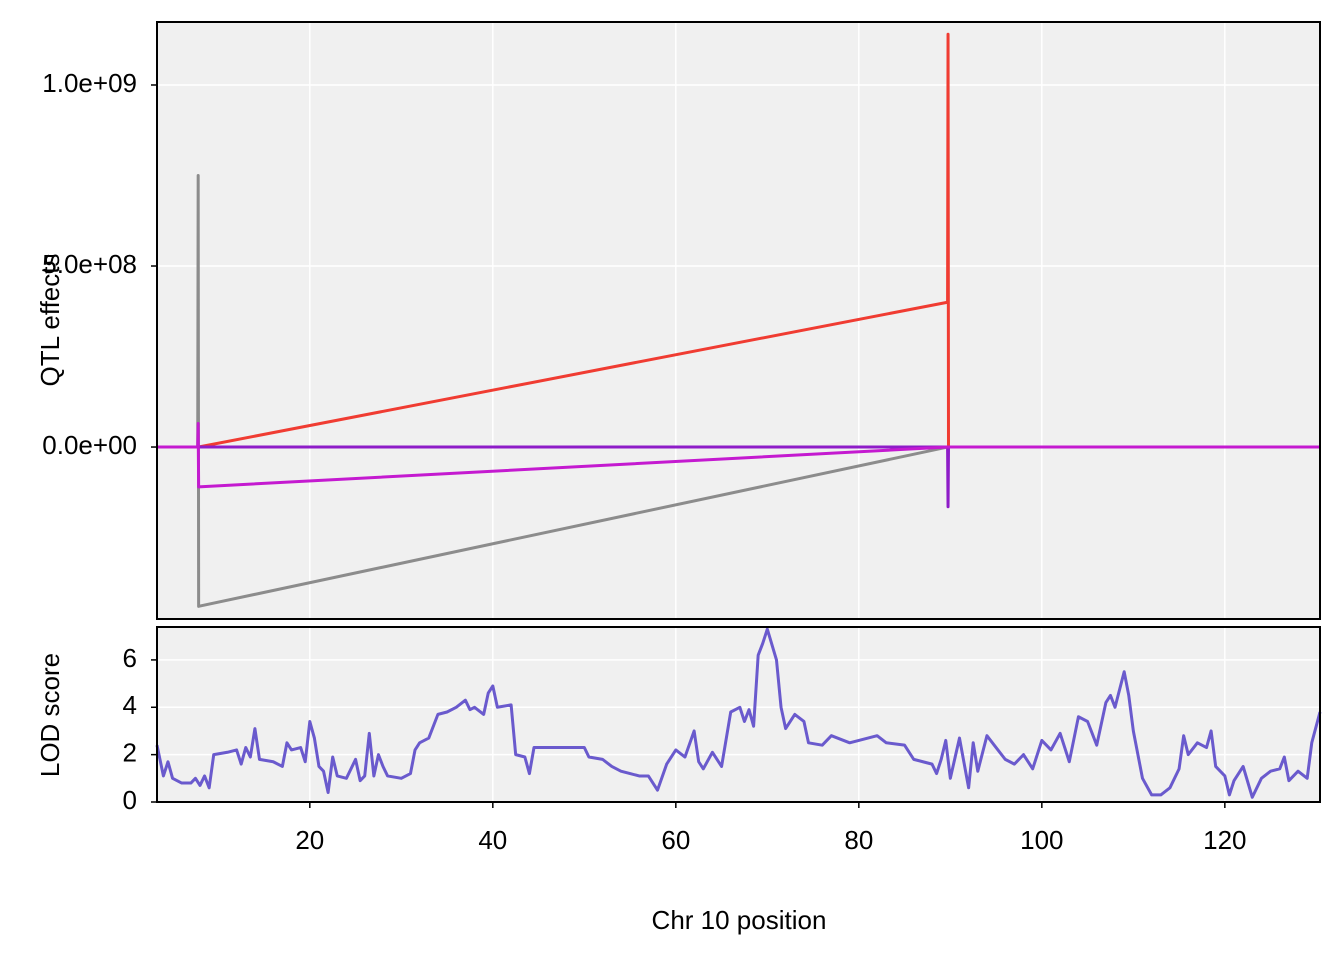 The image size is (1344, 965). I want to click on x-axis-label: Chr 10 position, so click(739, 920).